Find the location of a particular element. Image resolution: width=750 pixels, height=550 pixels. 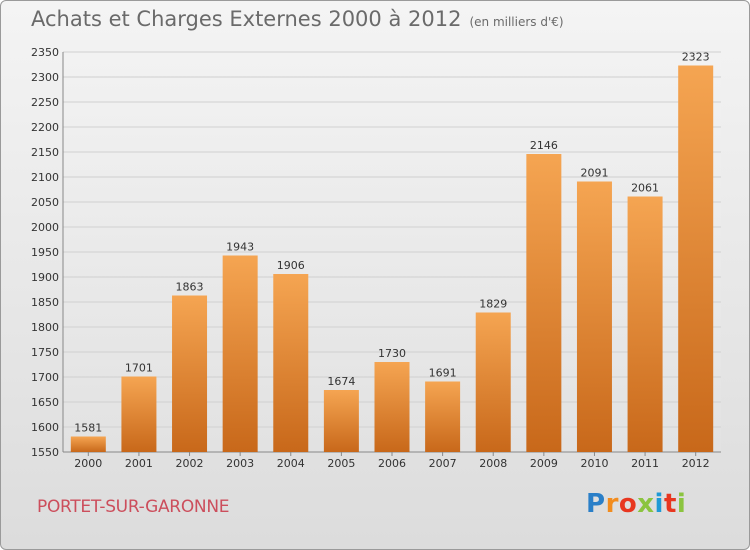

data-label: 1730 is located at coordinates (392, 353).